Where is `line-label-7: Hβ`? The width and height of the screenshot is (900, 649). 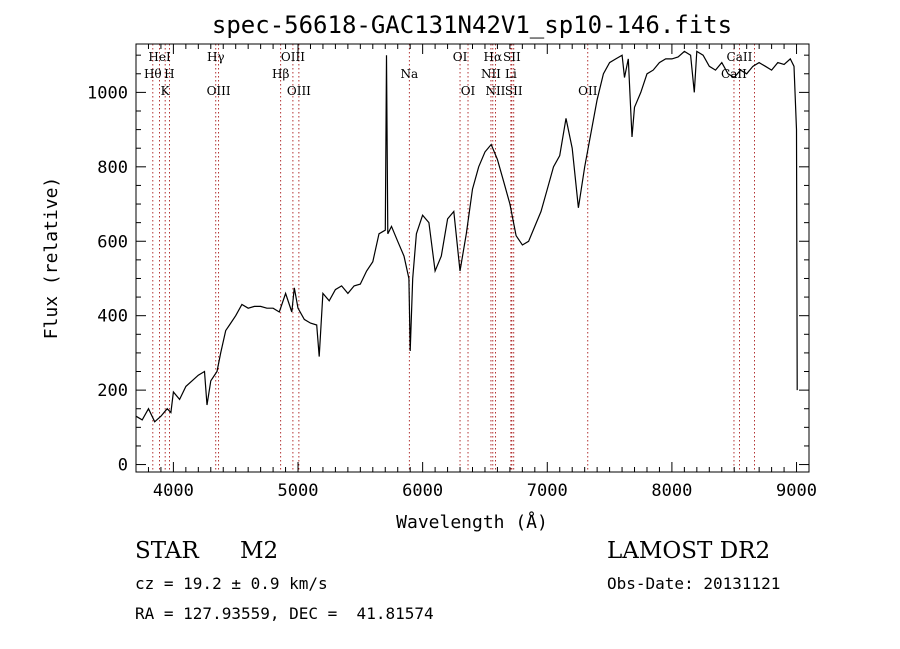
line-label-7: Hβ is located at coordinates (280, 74).